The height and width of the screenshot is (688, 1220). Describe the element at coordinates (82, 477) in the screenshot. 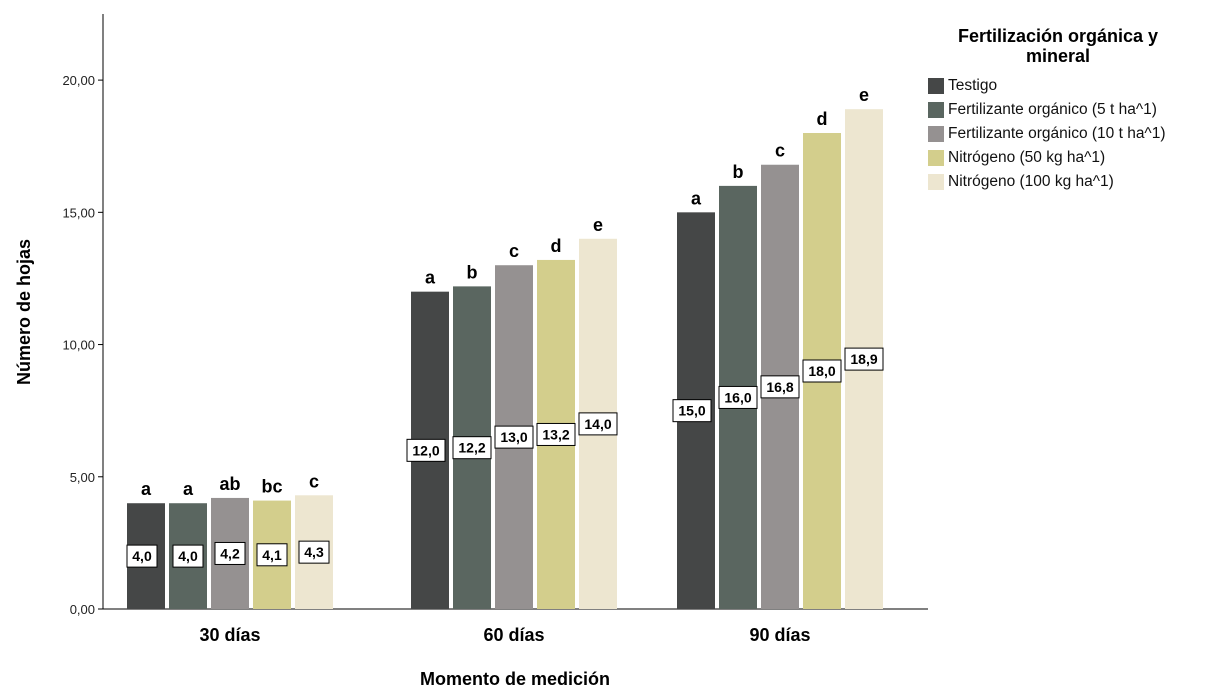

I see `y-tick-label: 5,00` at that location.